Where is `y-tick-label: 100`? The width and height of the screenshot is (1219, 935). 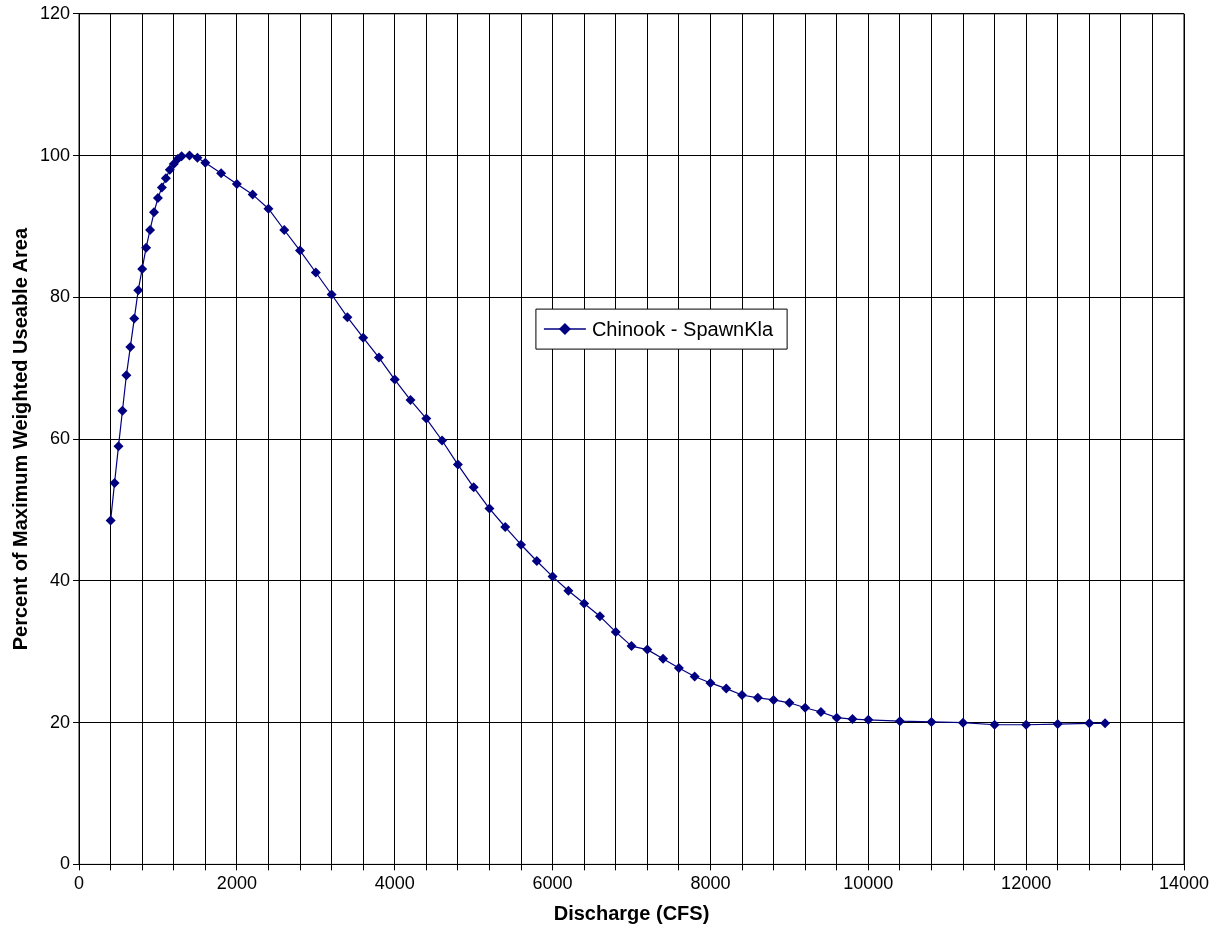 y-tick-label: 100 is located at coordinates (55, 154).